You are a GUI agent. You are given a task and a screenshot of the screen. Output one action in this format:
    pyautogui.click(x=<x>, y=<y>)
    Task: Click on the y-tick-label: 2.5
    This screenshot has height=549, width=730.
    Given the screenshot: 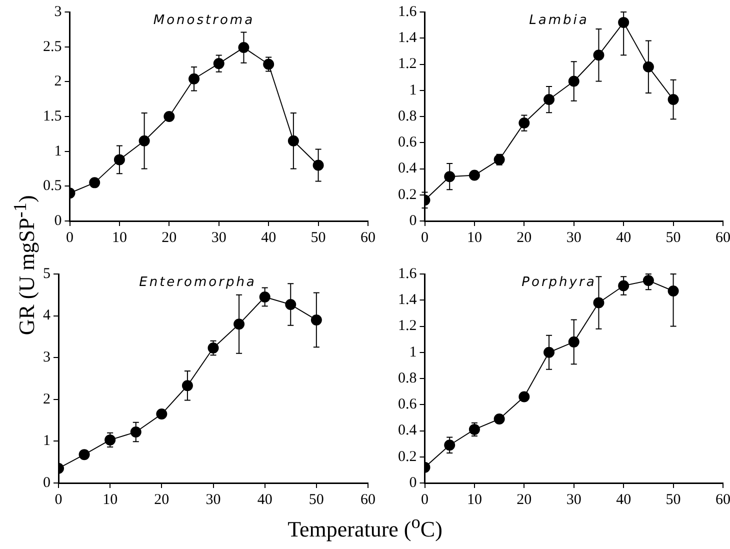 What is the action you would take?
    pyautogui.click(x=52, y=46)
    